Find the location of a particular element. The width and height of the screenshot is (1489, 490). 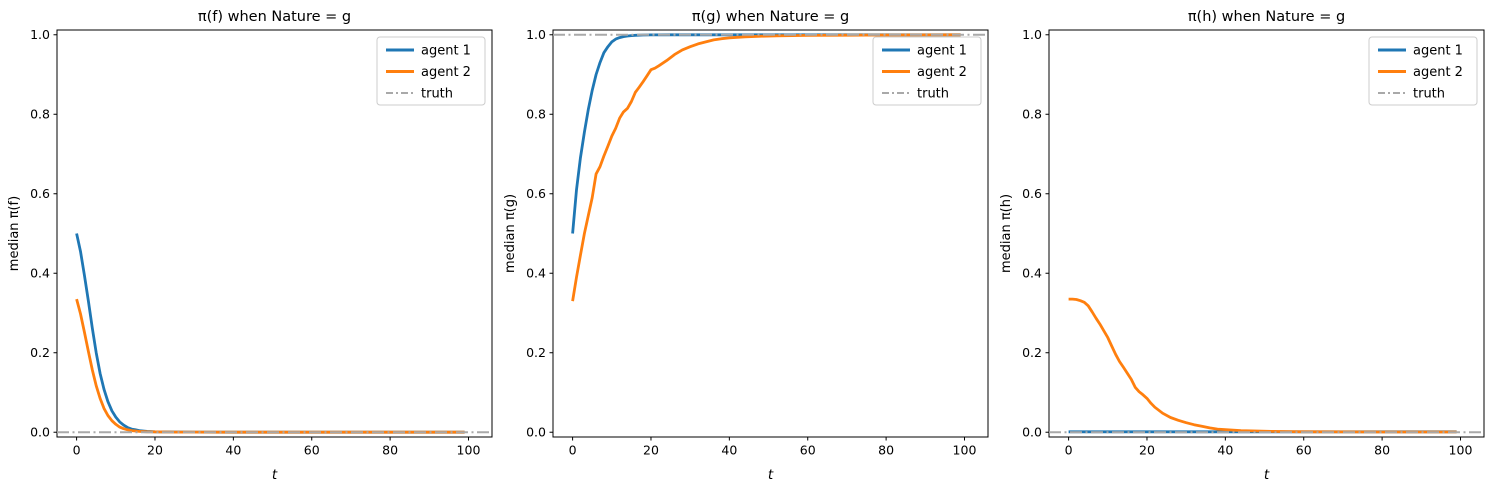

chart-title: π(g) when Nature = g is located at coordinates (770, 17).